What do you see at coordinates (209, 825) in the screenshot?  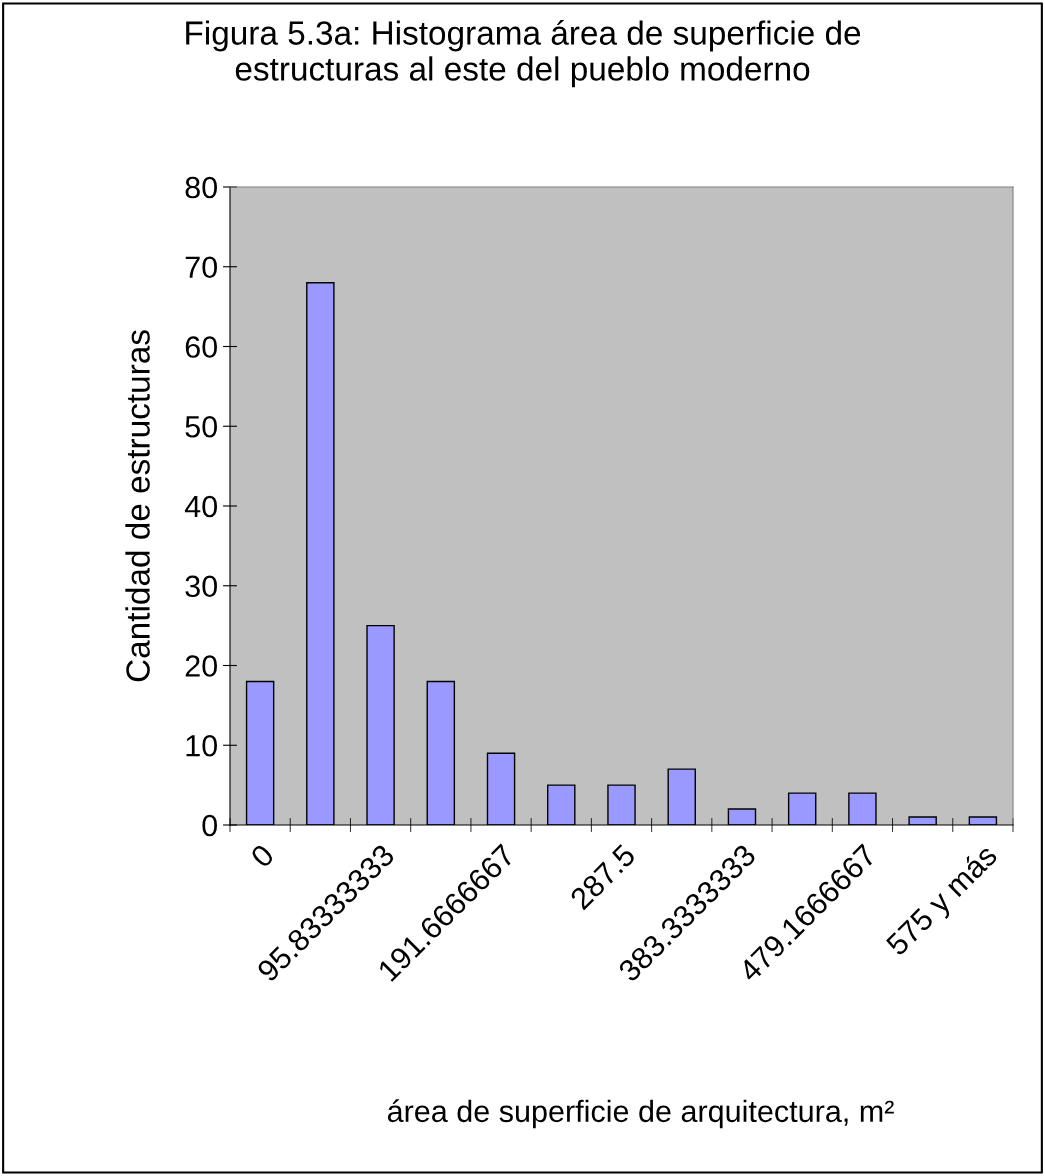 I see `y-tick-label: 0` at bounding box center [209, 825].